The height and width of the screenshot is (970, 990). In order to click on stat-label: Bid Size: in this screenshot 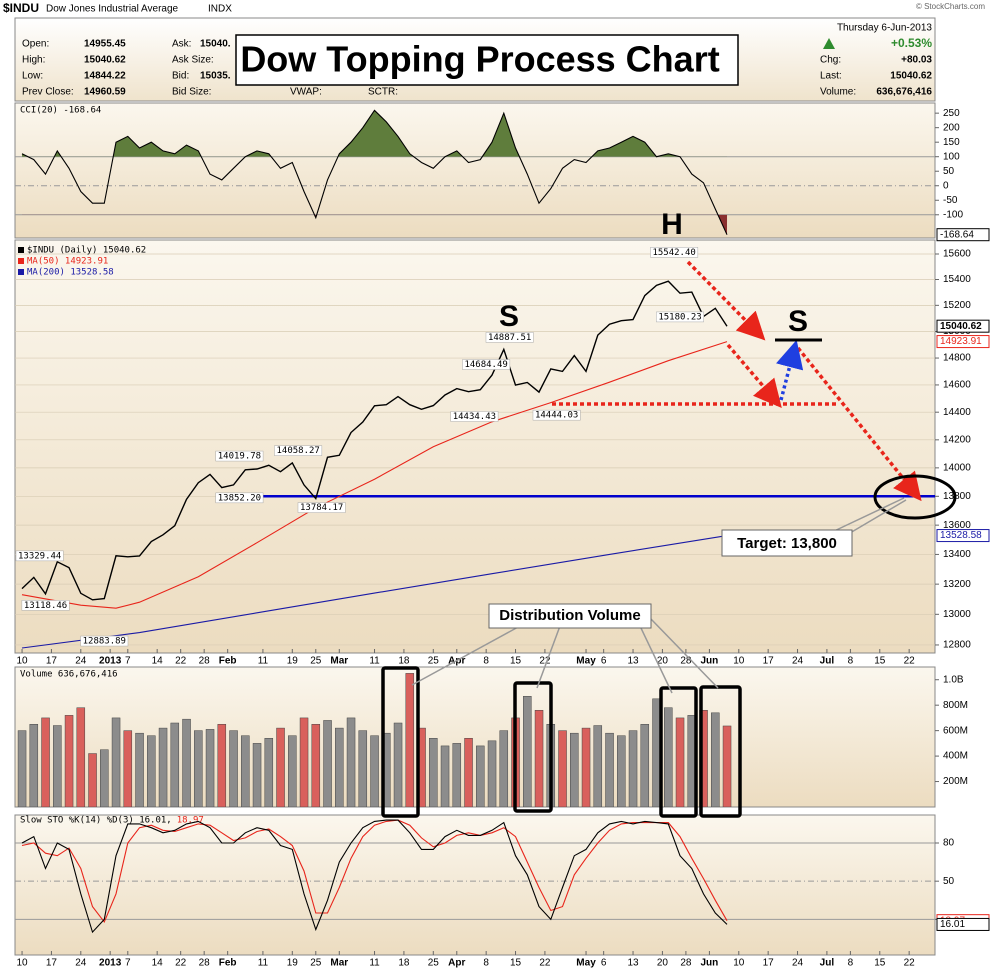, I will do `click(191, 92)`.